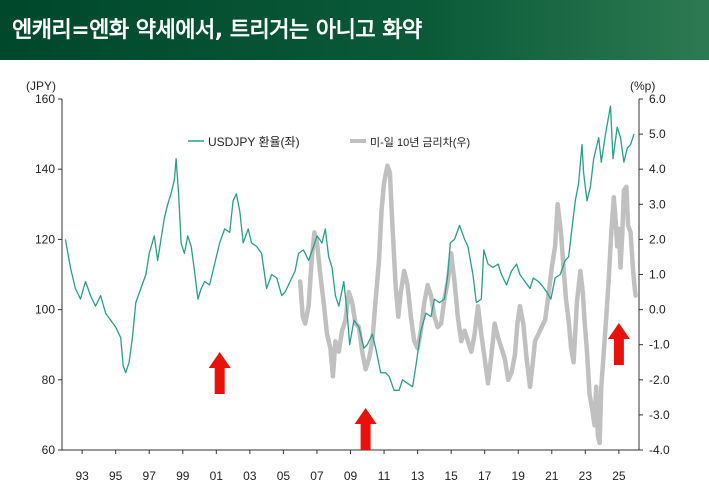  Describe the element at coordinates (552, 476) in the screenshot. I see `x-tick-label: 21` at that location.